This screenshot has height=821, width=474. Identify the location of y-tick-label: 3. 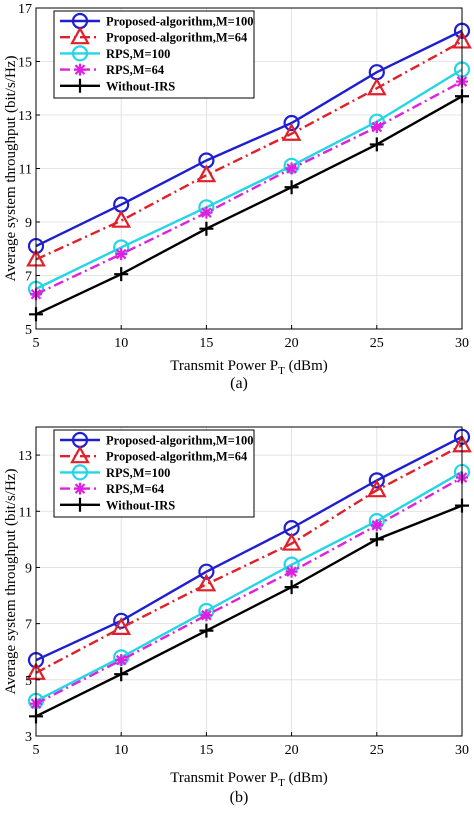
(28, 737).